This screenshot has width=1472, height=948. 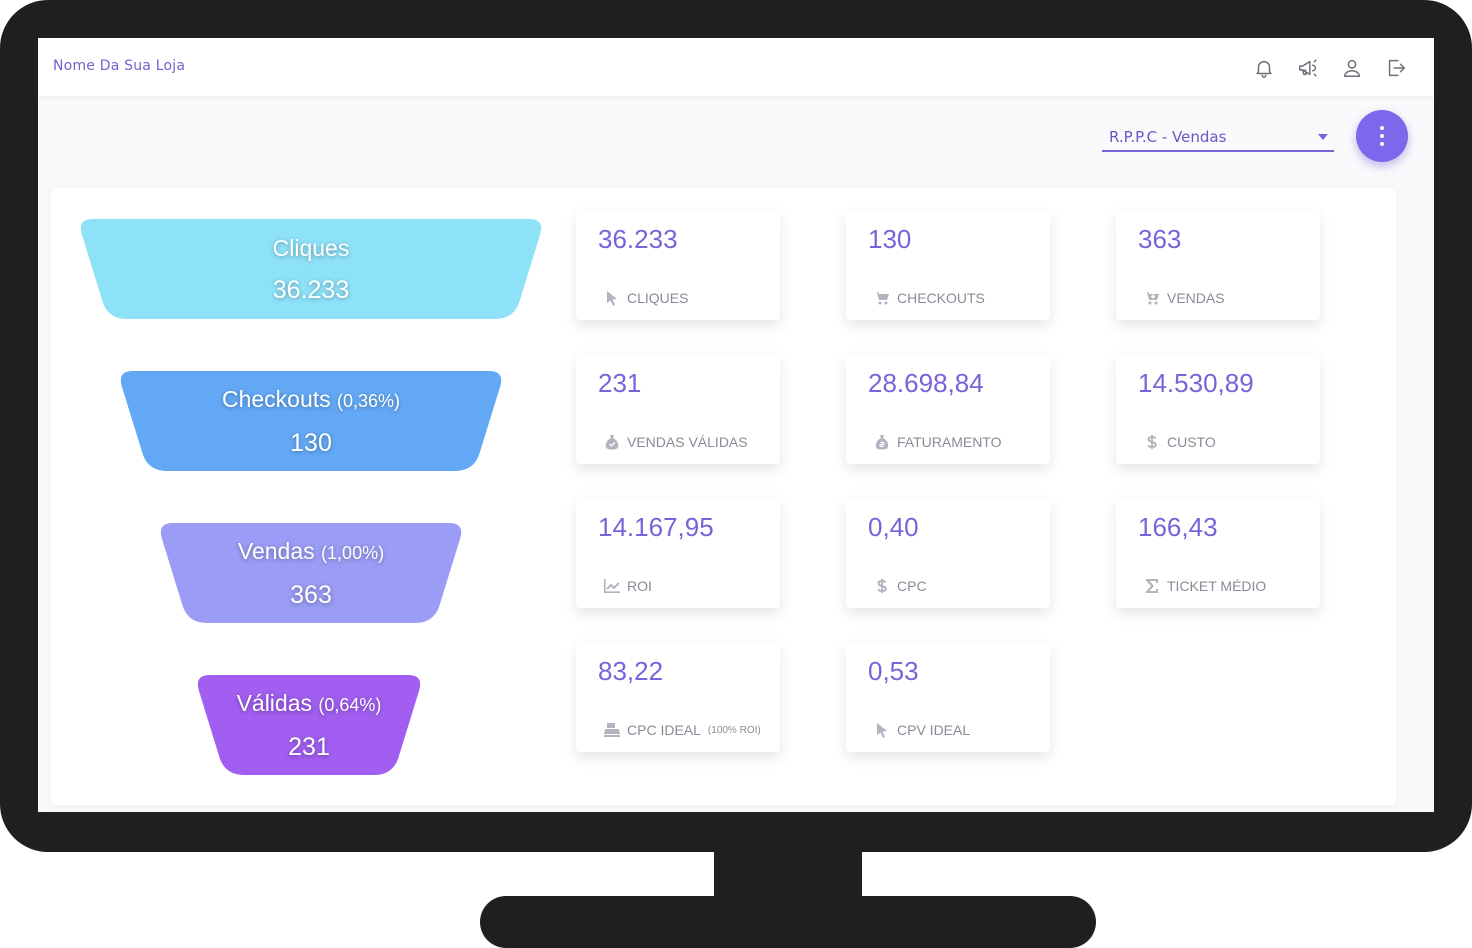 What do you see at coordinates (620, 383) in the screenshot?
I see `metric-value: 231` at bounding box center [620, 383].